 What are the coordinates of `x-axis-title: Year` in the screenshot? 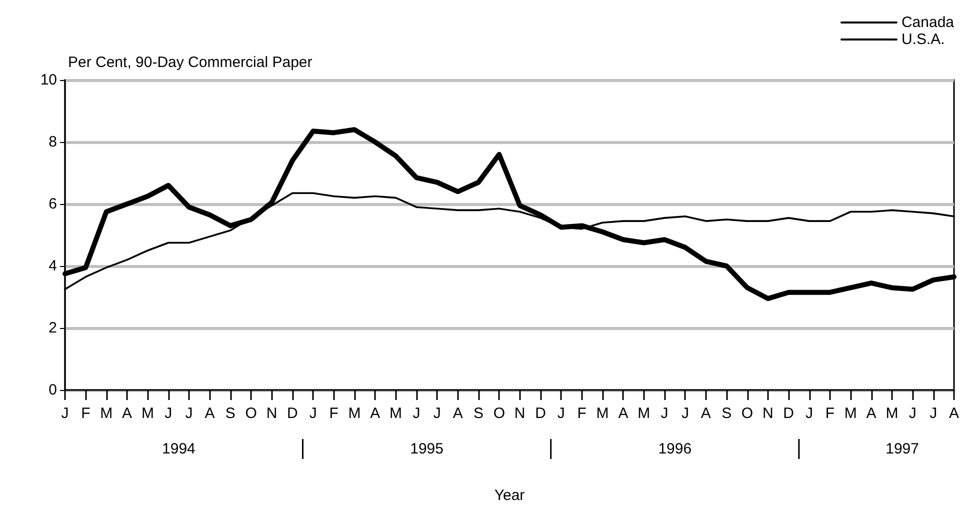 It's located at (509, 495).